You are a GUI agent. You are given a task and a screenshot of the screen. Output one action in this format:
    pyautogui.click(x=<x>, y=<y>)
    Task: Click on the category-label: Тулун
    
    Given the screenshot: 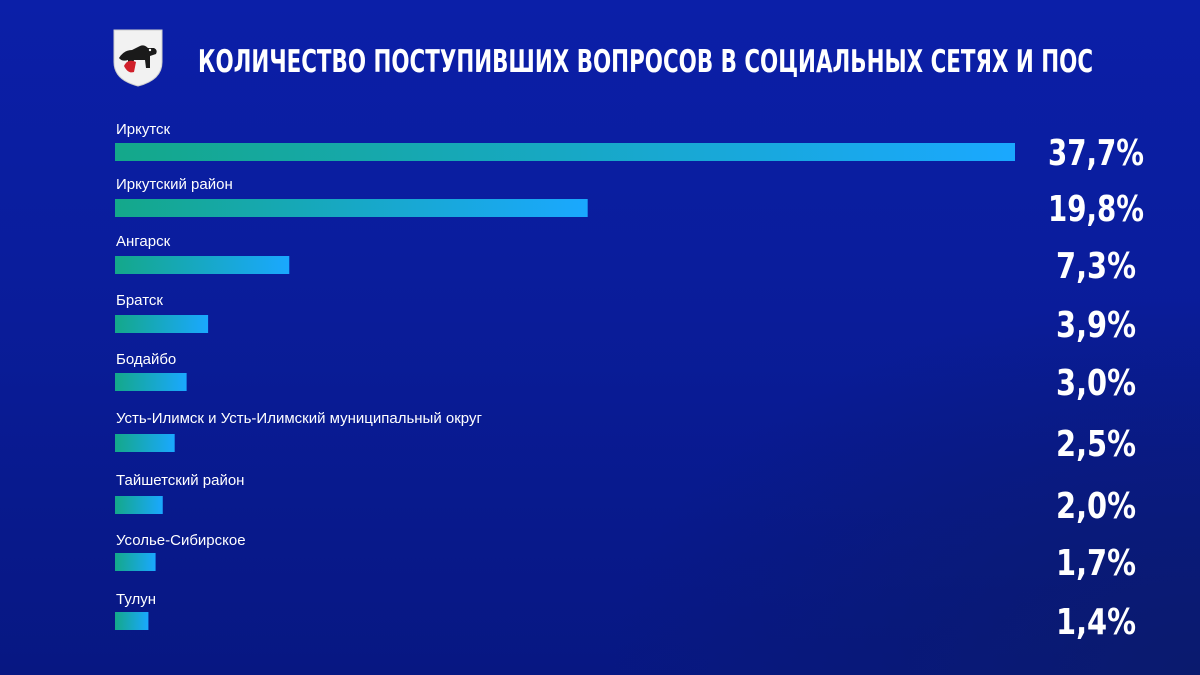 What is the action you would take?
    pyautogui.click(x=136, y=599)
    